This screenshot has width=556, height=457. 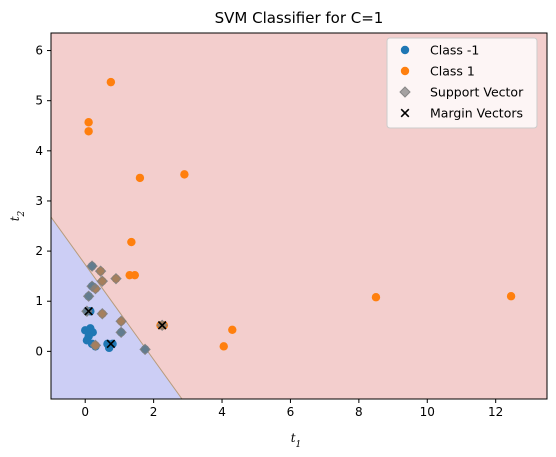 I want to click on x-tick-label: 6, so click(x=291, y=412).